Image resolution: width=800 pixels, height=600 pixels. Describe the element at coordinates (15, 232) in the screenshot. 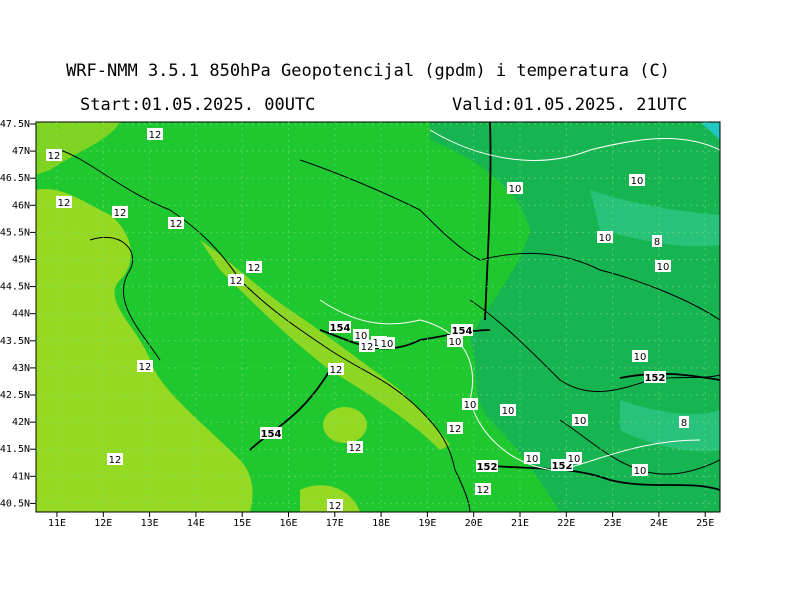

I see `lat-label: 45.5N` at that location.